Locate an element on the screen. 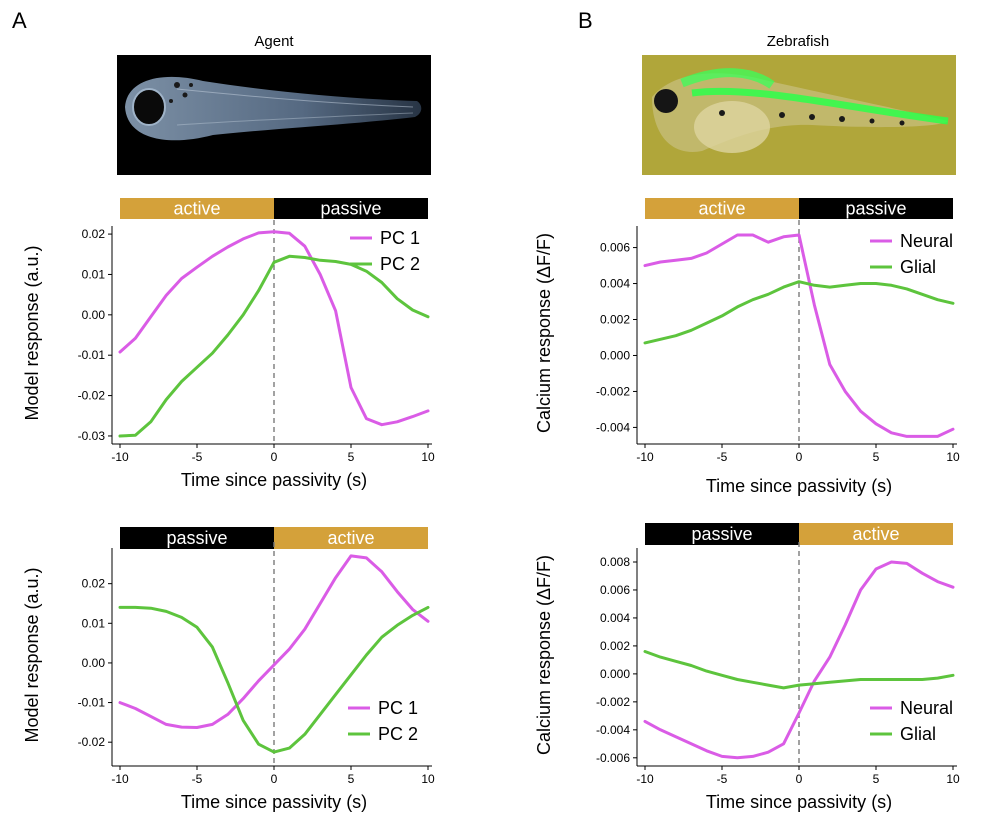 This screenshot has width=1000, height=832. chart-b-top-series-neural-line is located at coordinates (799, 335).